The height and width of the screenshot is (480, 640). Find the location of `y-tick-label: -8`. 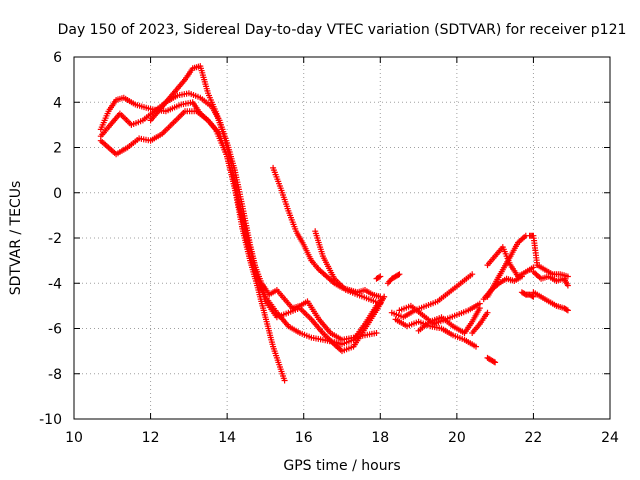

y-tick-label: -8 is located at coordinates (55, 375).